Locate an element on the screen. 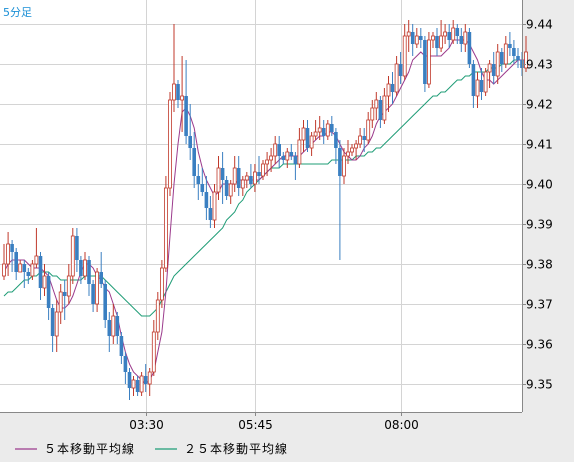  x-axis-ticks: 03:30 05:45 08:00 is located at coordinates (274, 422).